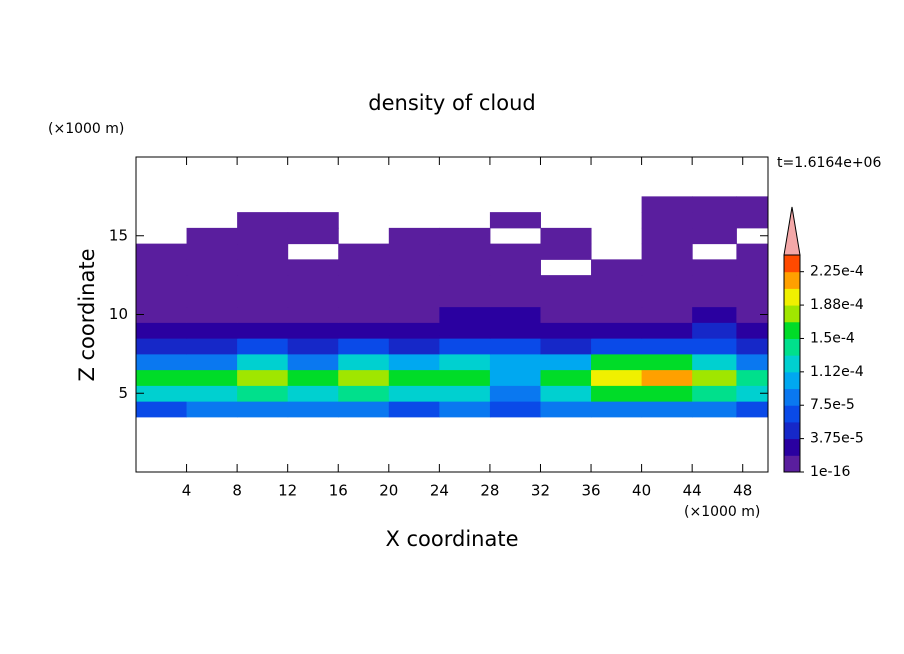 The image size is (904, 654). I want to click on x-tick-label: 24, so click(439, 491).